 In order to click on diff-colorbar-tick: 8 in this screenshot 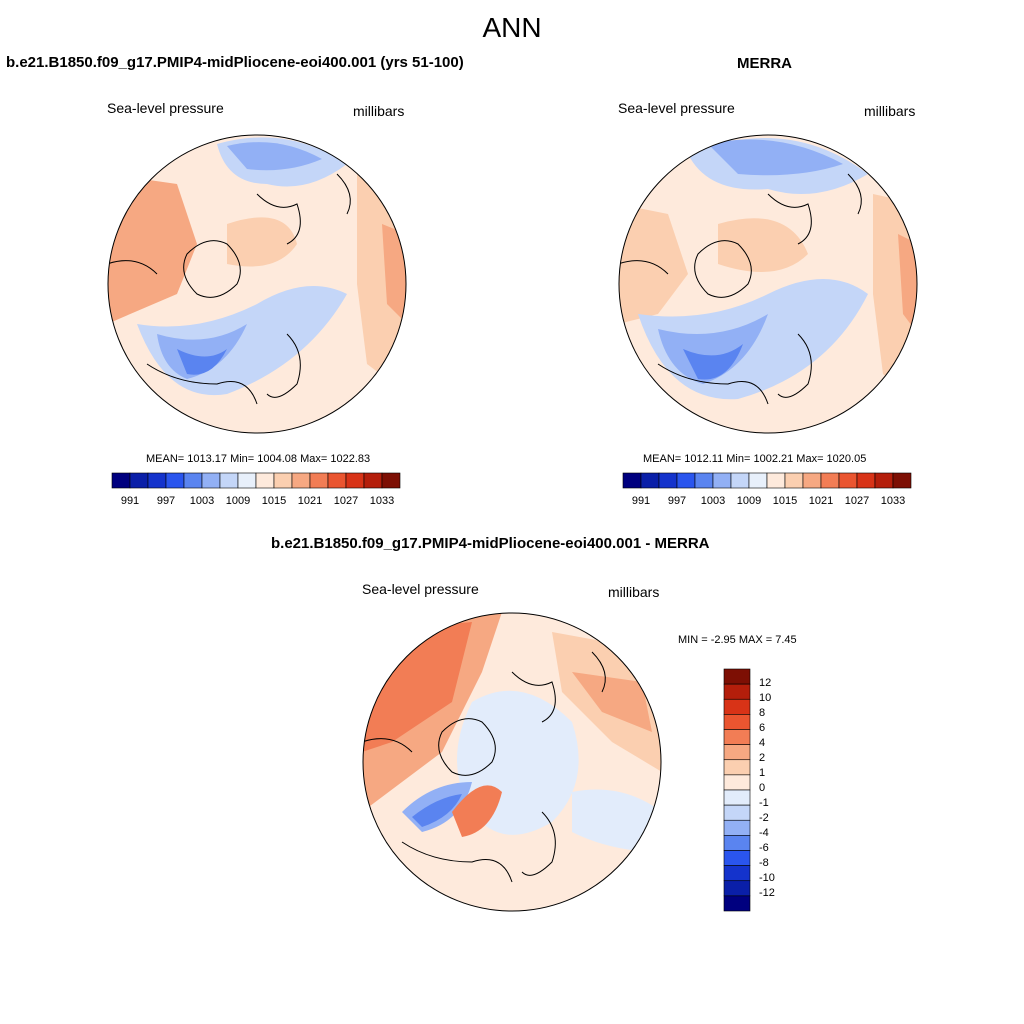, I will do `click(762, 713)`.